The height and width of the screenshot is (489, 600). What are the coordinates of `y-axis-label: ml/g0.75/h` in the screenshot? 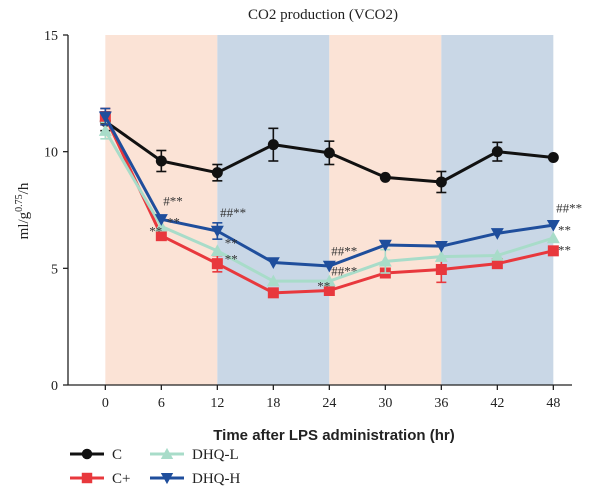 It's located at (23, 210).